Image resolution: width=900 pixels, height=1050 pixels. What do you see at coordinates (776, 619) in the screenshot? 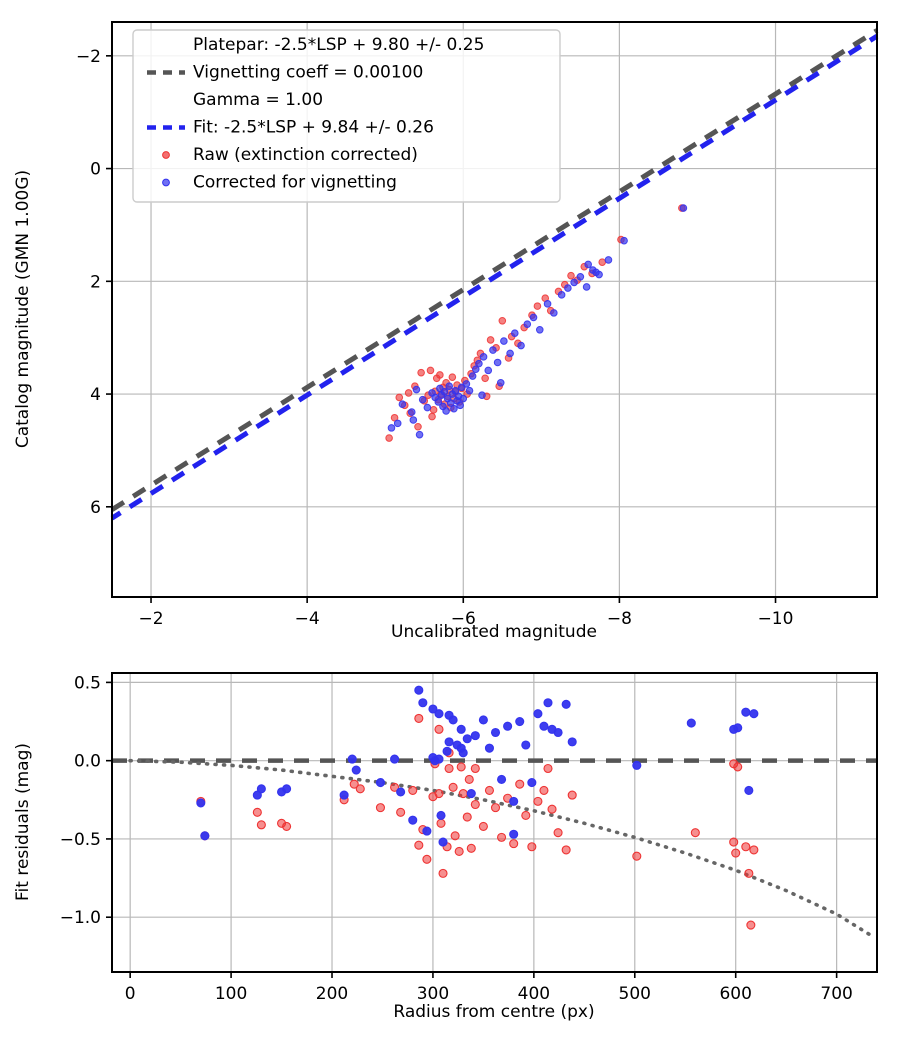
I see `x-tick-label: −10` at bounding box center [776, 619].